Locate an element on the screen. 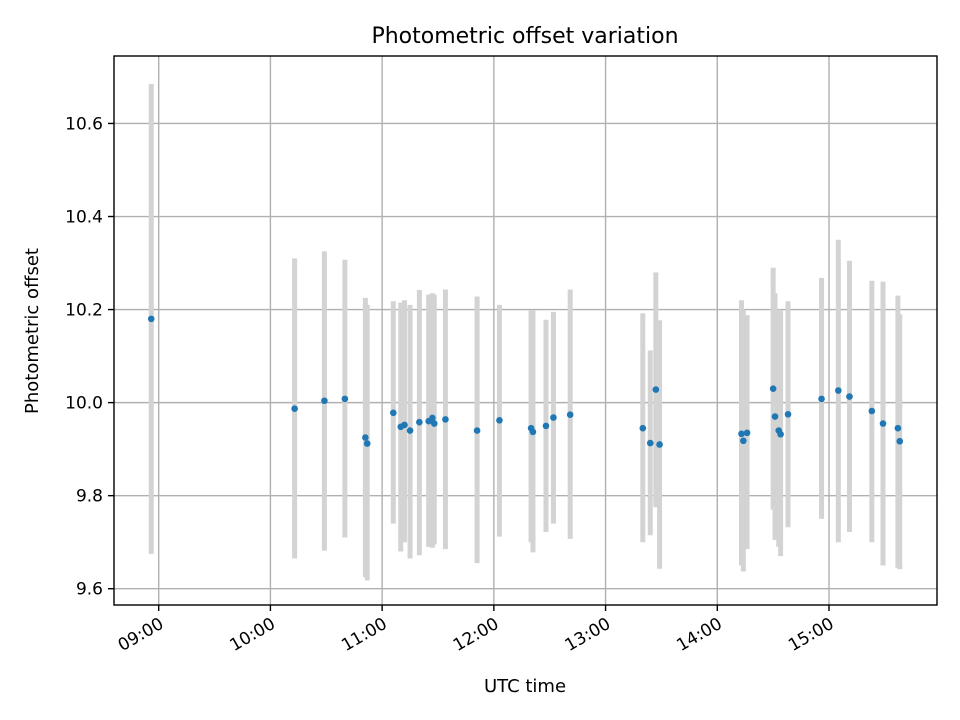 This screenshot has height=720, width=960. y-tick-label: 9.8 is located at coordinates (89, 497).